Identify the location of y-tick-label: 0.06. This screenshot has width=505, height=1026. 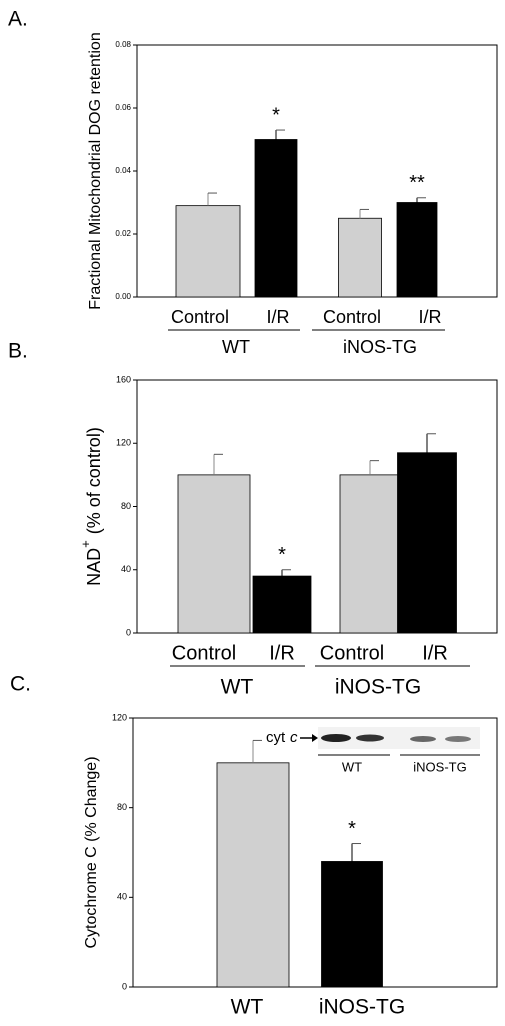
(123, 107).